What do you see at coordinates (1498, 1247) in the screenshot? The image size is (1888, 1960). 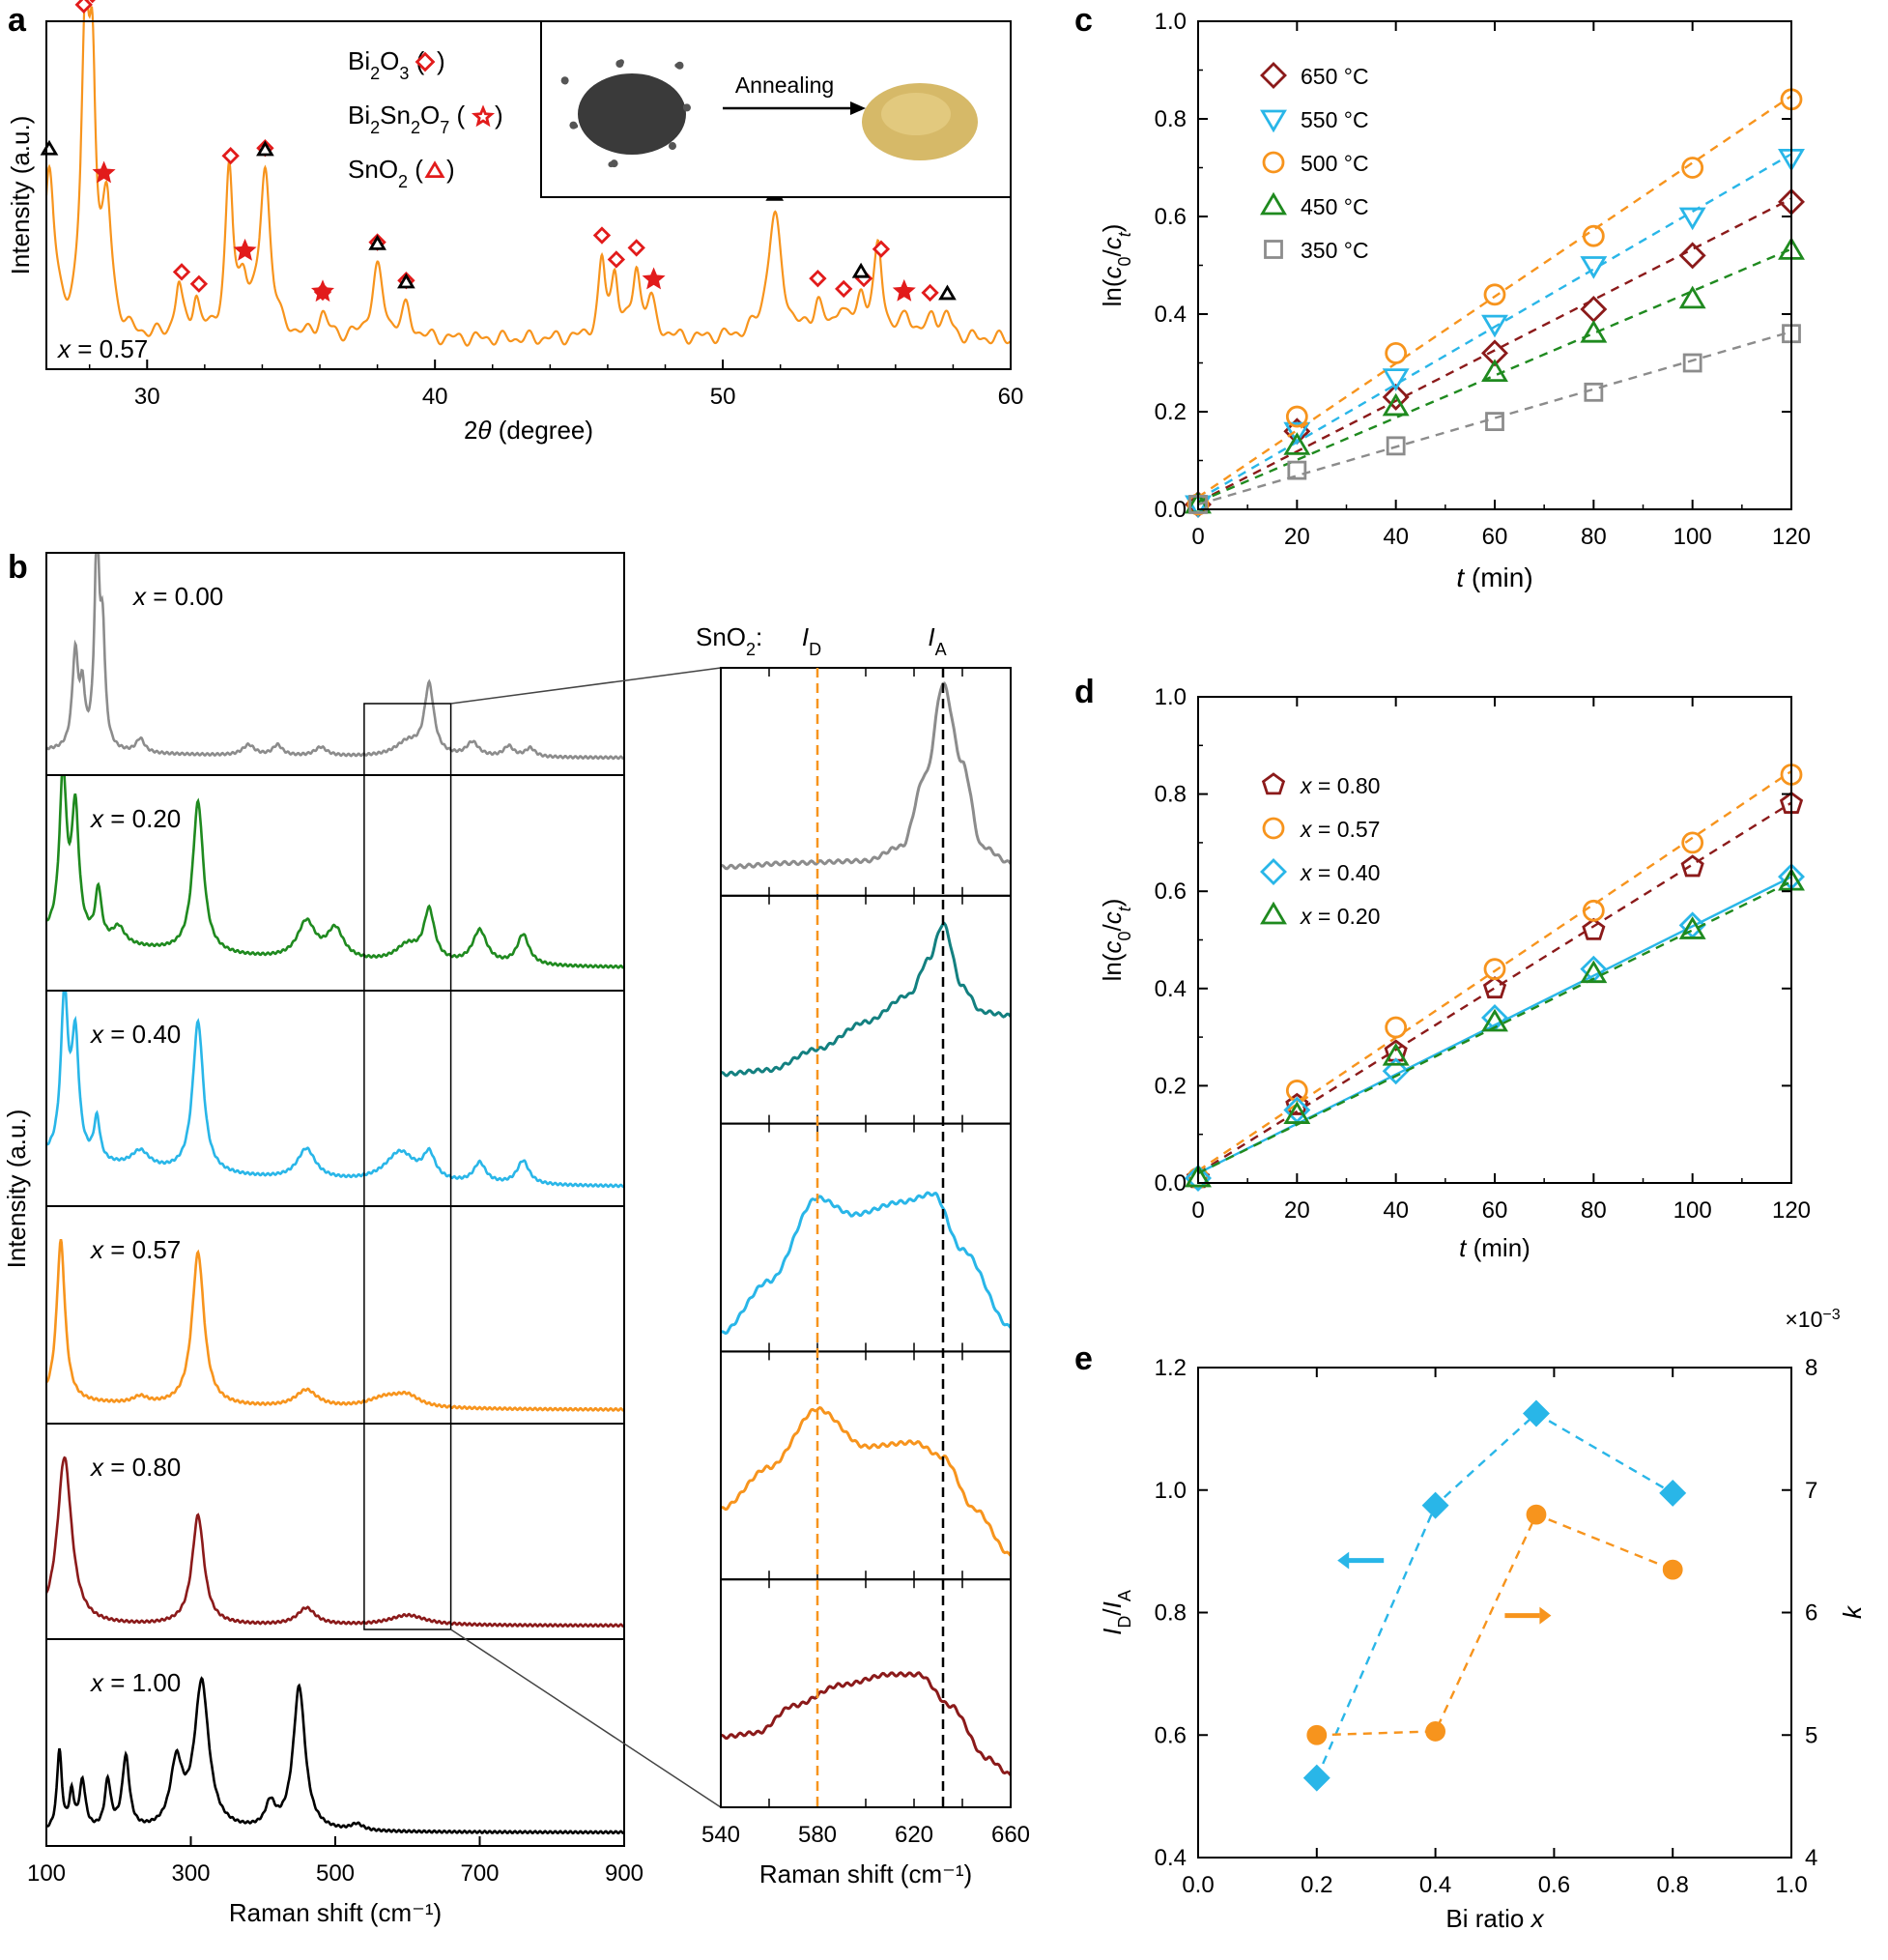 I see `x-label-unit: (min)` at bounding box center [1498, 1247].